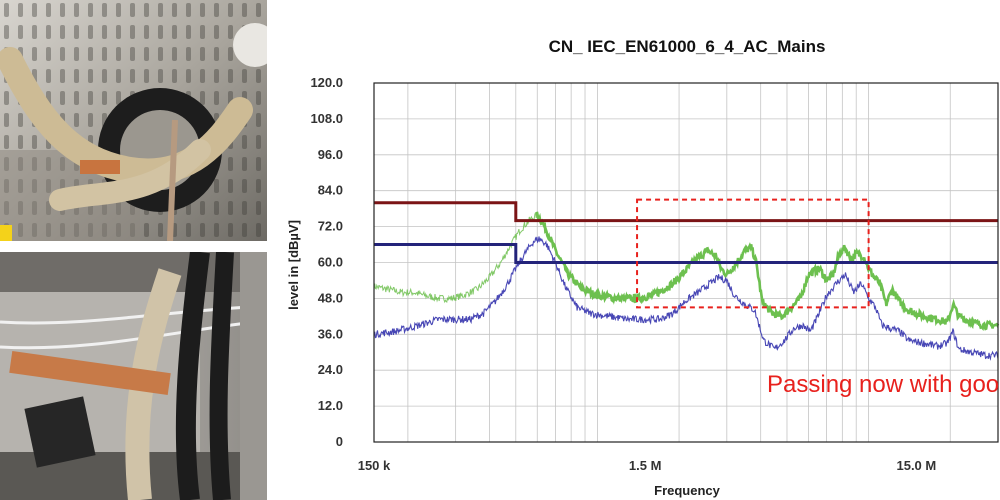  What do you see at coordinates (883, 384) in the screenshot?
I see `annotation-text: Passing now with good margin` at bounding box center [883, 384].